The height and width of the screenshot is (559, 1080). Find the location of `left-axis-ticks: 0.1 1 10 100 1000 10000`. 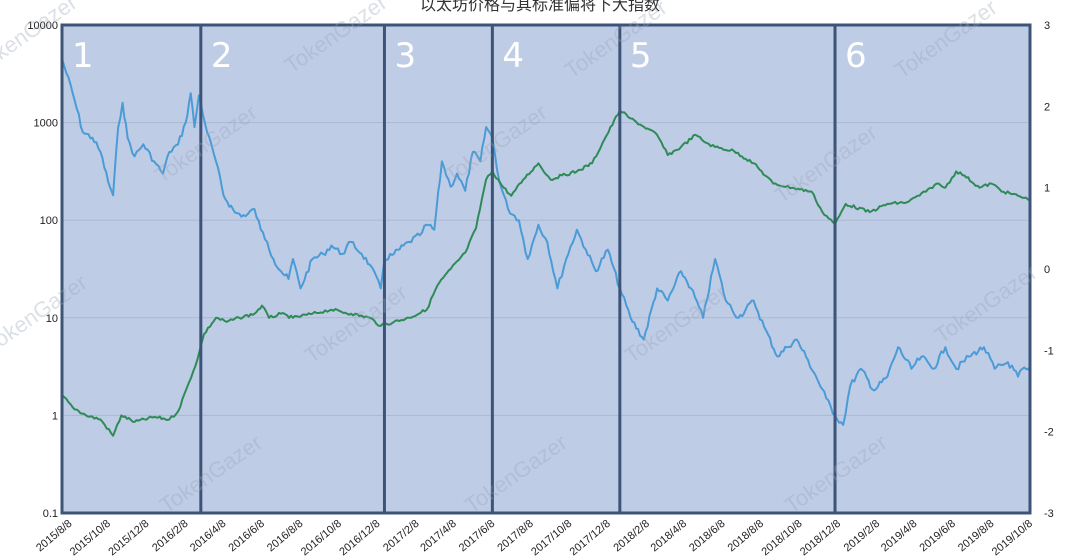

left-axis-ticks: 0.1 1 10 100 1000 10000 is located at coordinates (42, 270).